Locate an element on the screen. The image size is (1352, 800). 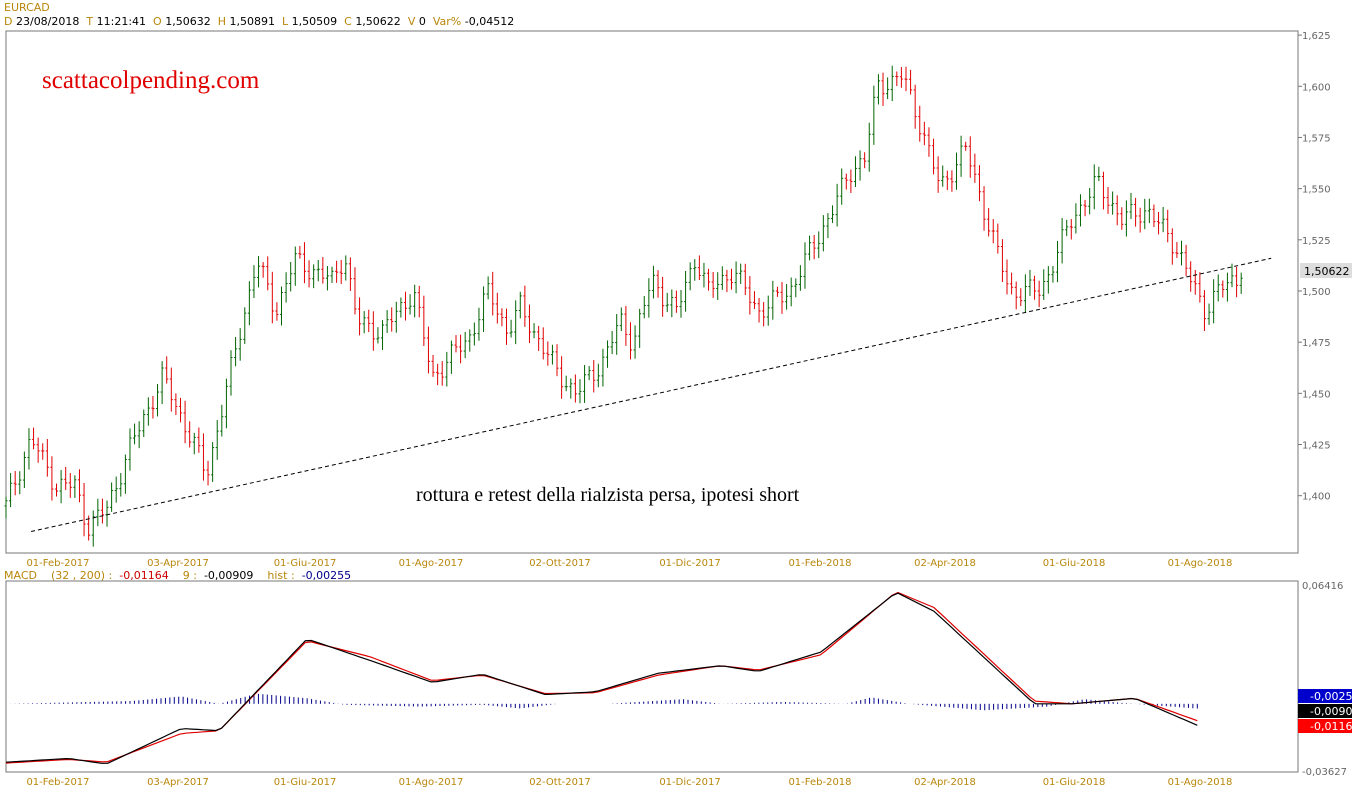
x-tick-label: 01-Feb-2018 is located at coordinates (819, 782).